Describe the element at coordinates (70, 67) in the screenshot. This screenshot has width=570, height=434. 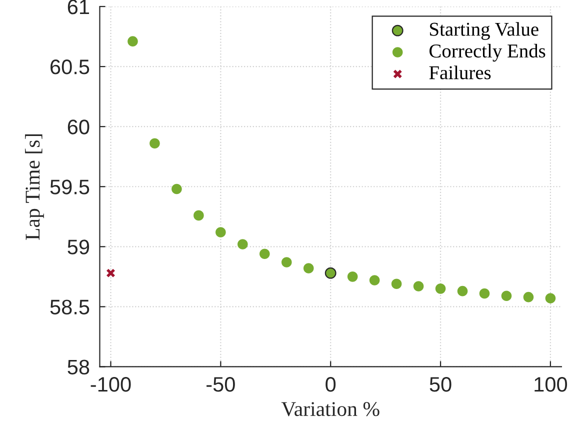
I see `y-tick-label: 60.5` at that location.